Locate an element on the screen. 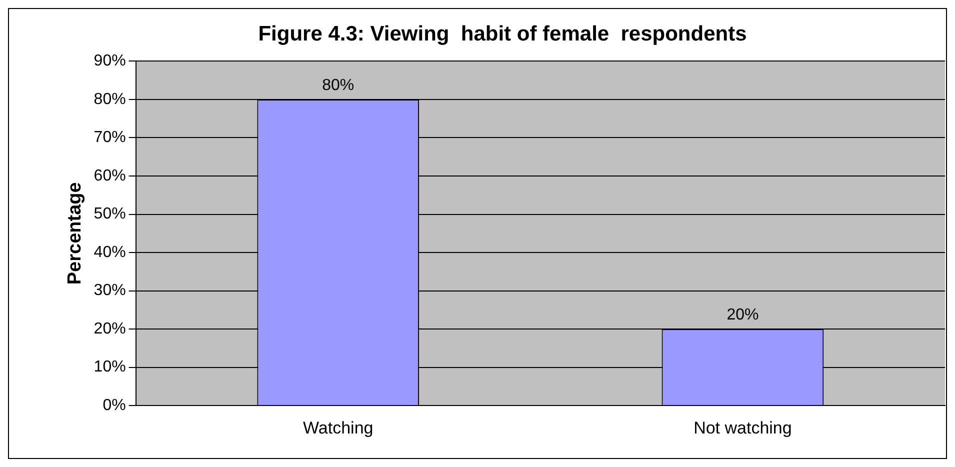 The width and height of the screenshot is (955, 467). y-tick-label: 70% is located at coordinates (110, 137).